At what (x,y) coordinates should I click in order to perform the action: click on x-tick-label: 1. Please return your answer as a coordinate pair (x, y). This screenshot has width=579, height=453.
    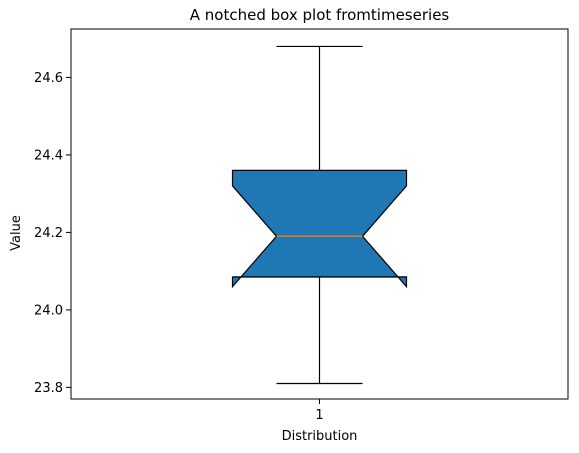
    Looking at the image, I should click on (319, 415).